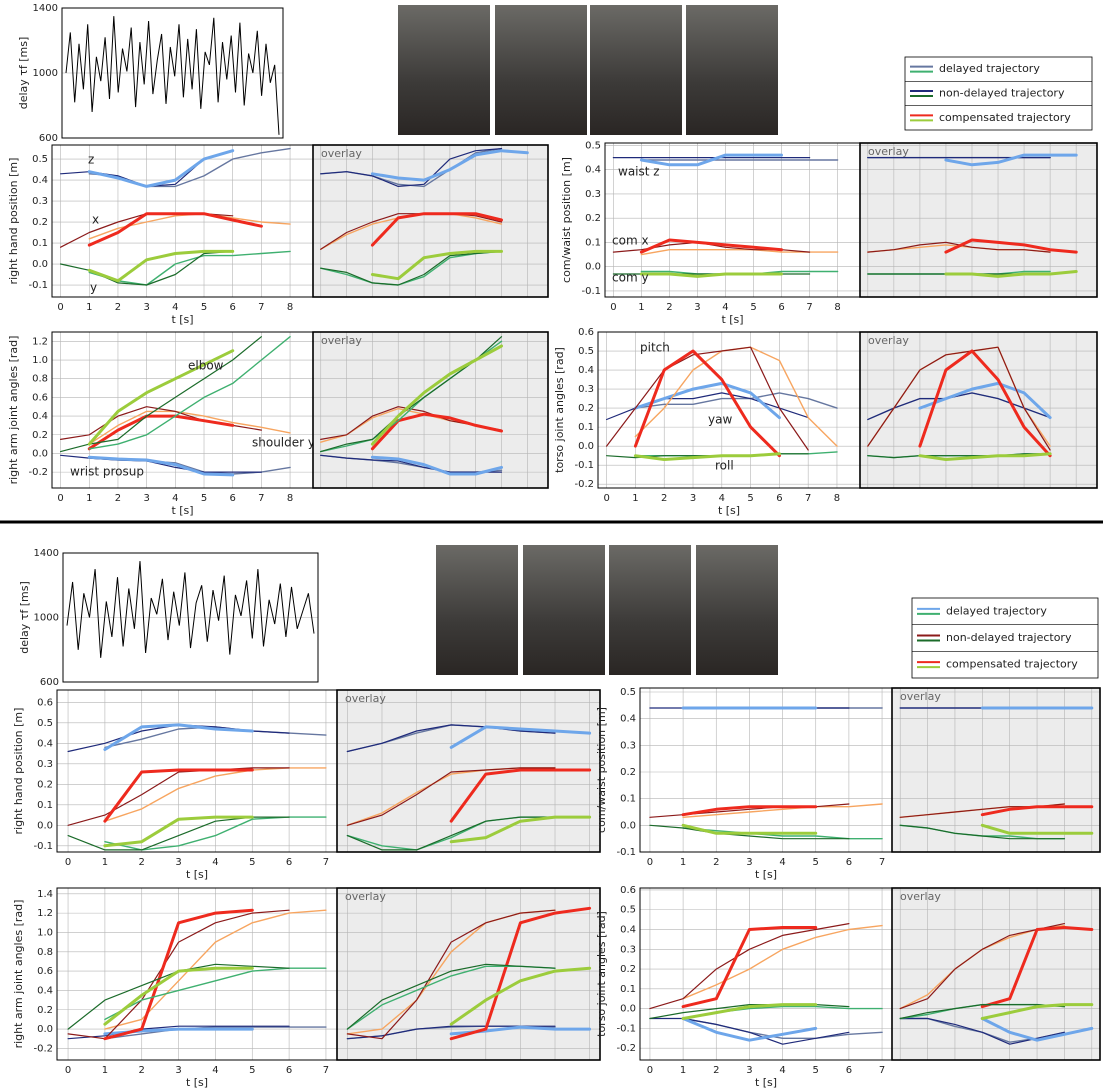 The width and height of the screenshot is (1103, 1088). I want to click on y-tick-label: 0.4, so click(628, 930).